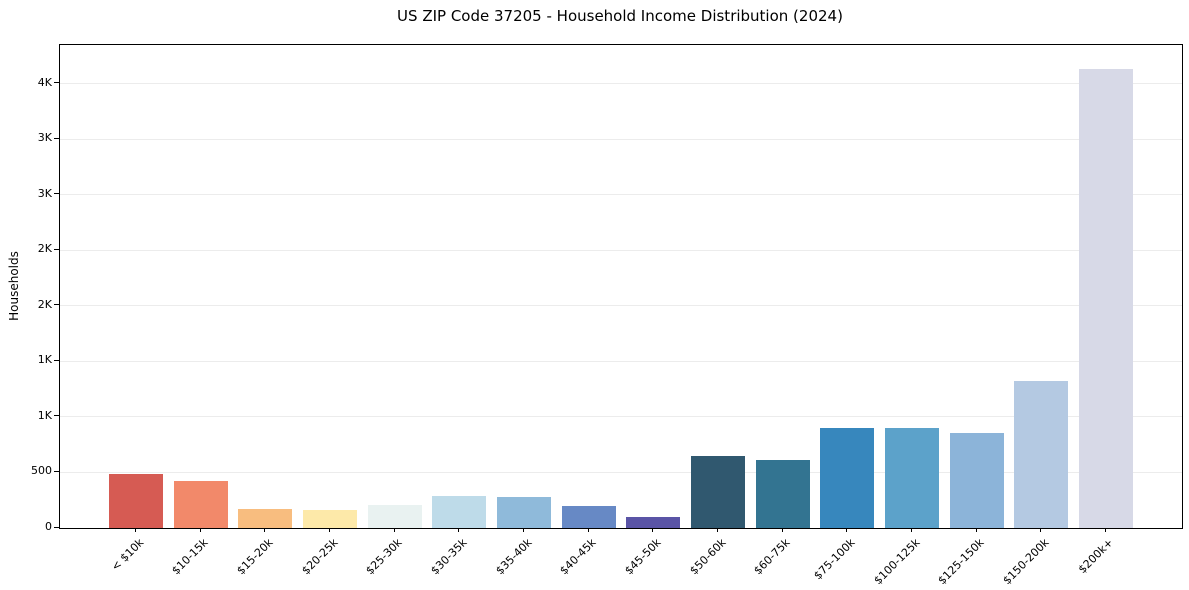 The height and width of the screenshot is (590, 1189). Describe the element at coordinates (772, 557) in the screenshot. I see `x-tick-label: $60-75k` at that location.